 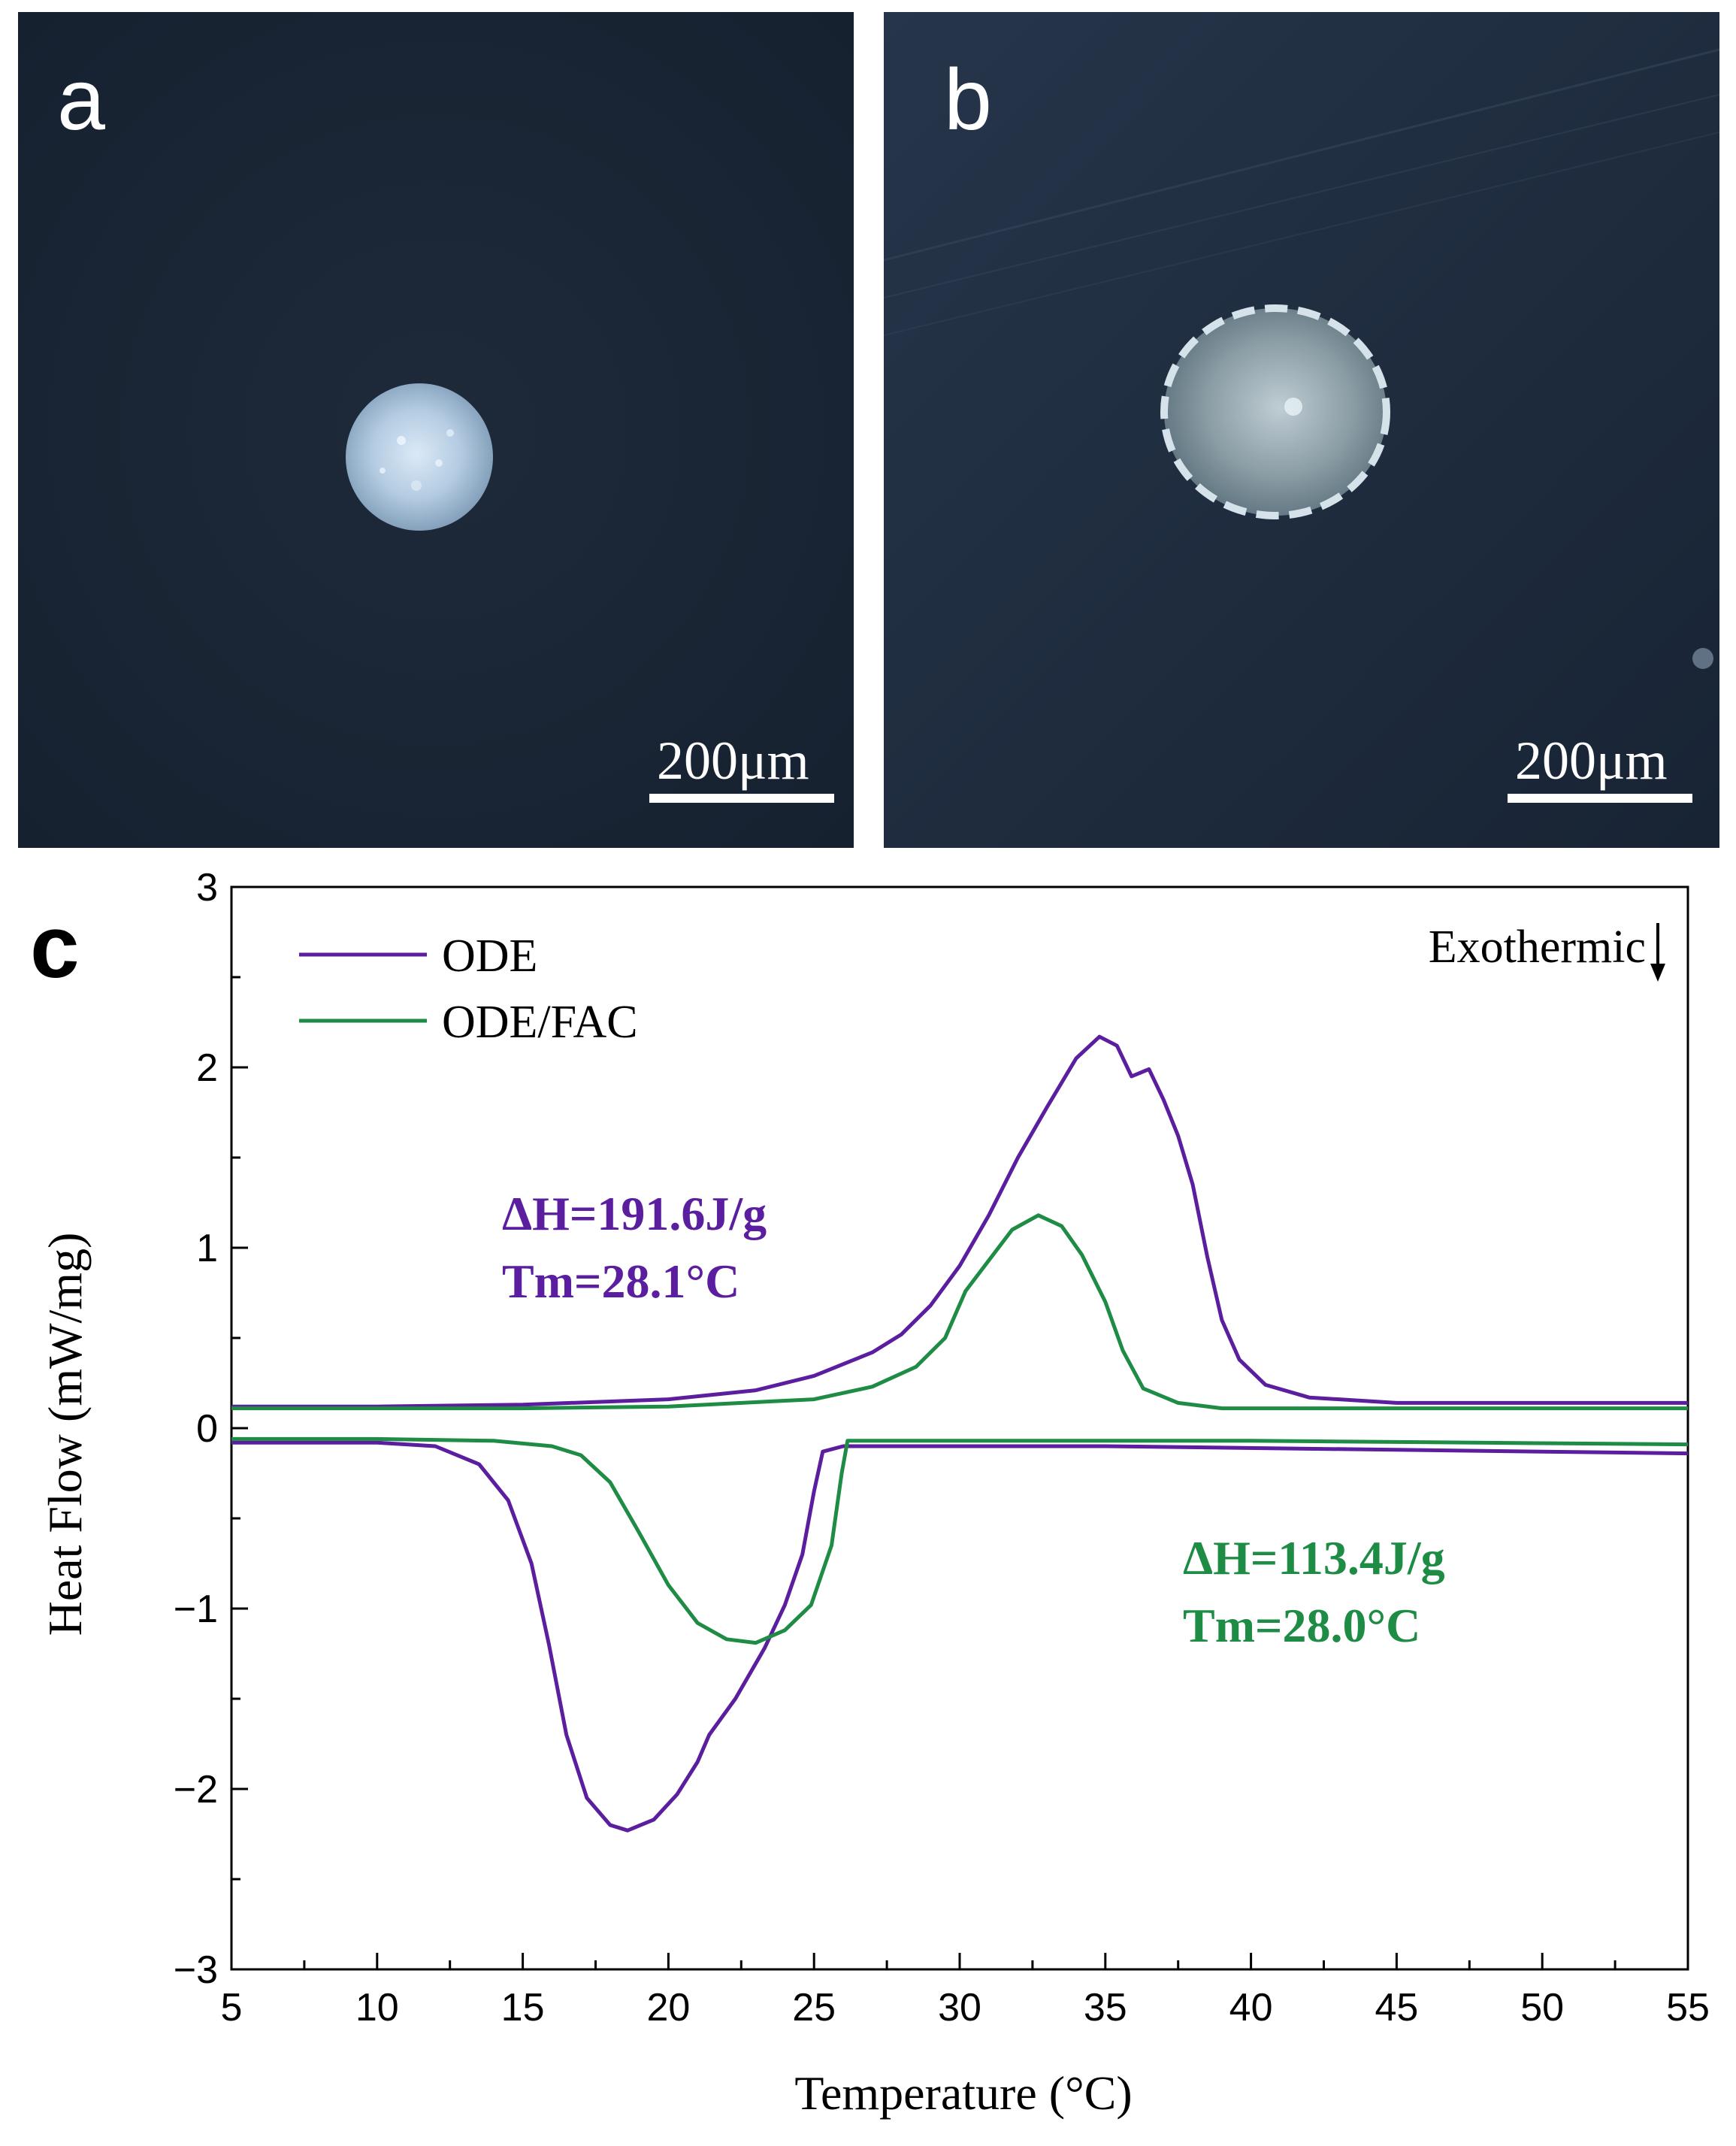 What do you see at coordinates (1591, 761) in the screenshot?
I see `scale-label-b: 200μm` at bounding box center [1591, 761].